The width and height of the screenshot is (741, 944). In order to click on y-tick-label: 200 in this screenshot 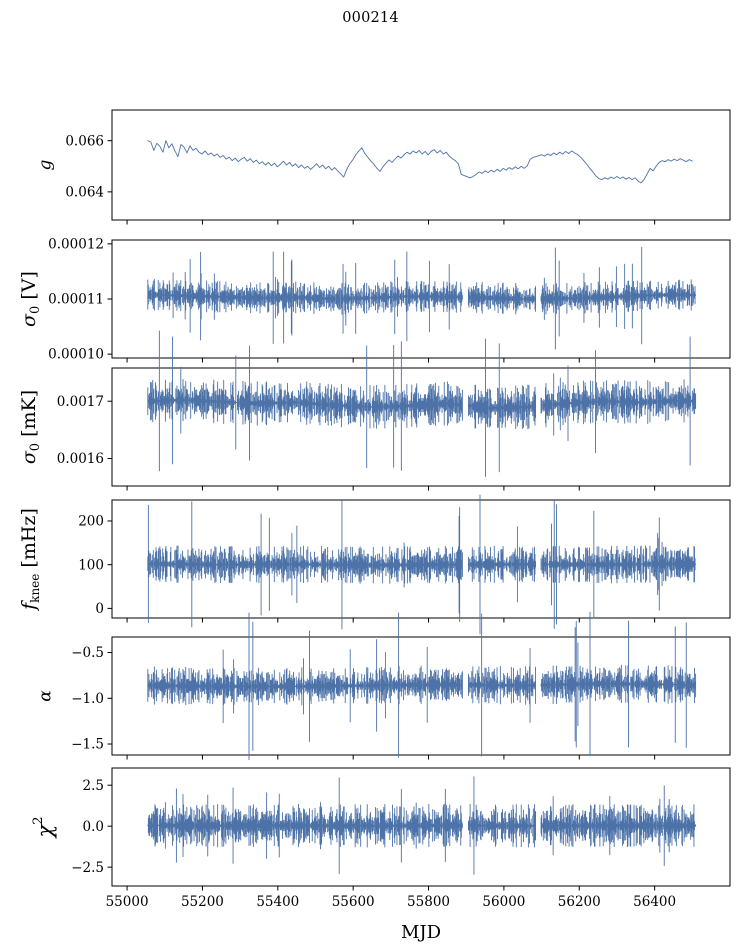, I will do `click(91, 522)`.